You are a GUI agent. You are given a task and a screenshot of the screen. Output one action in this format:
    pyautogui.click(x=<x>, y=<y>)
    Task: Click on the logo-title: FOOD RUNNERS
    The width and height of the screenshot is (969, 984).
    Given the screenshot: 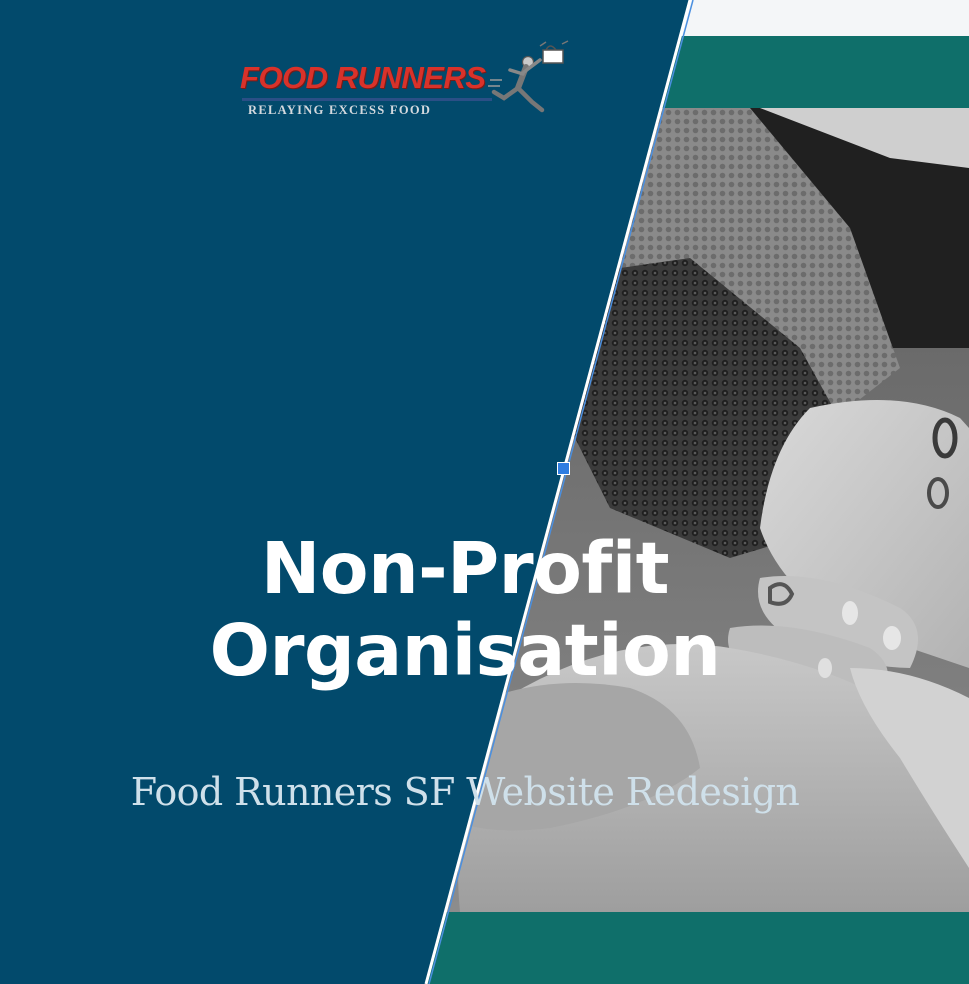 What is the action you would take?
    pyautogui.click(x=363, y=77)
    